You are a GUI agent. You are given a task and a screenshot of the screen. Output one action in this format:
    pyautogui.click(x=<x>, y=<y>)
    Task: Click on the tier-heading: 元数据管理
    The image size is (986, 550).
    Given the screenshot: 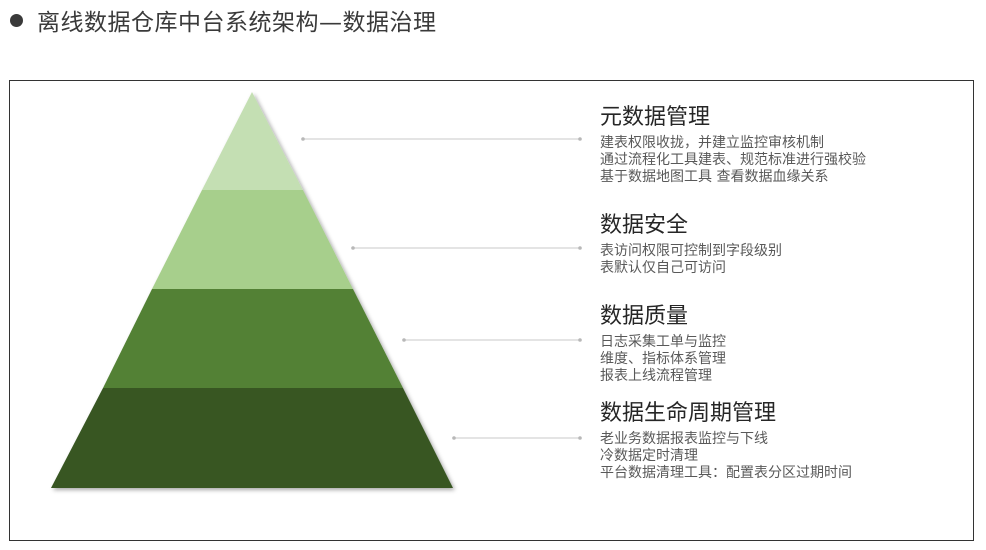 What is the action you would take?
    pyautogui.click(x=655, y=117)
    